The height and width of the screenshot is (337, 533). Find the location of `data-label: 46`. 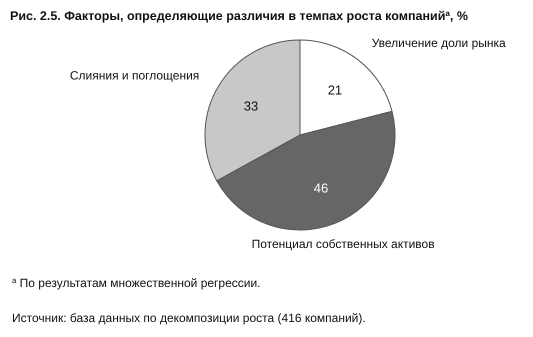

data-label: 46 is located at coordinates (321, 188).